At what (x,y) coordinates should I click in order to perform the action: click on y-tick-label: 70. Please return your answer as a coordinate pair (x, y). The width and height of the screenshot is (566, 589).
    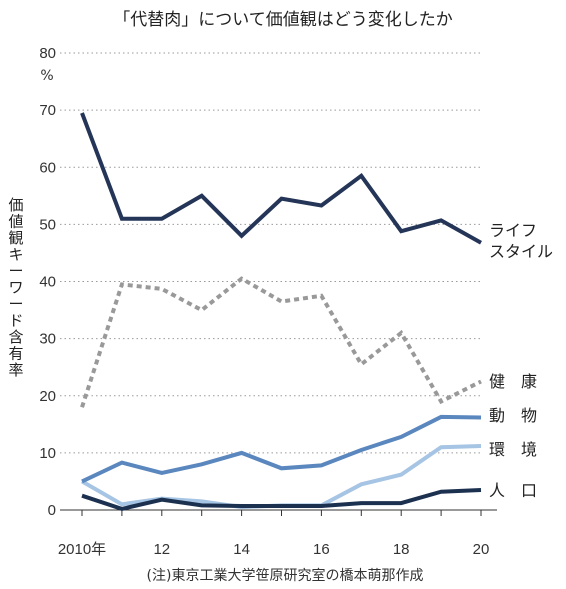
    Looking at the image, I should click on (47, 110).